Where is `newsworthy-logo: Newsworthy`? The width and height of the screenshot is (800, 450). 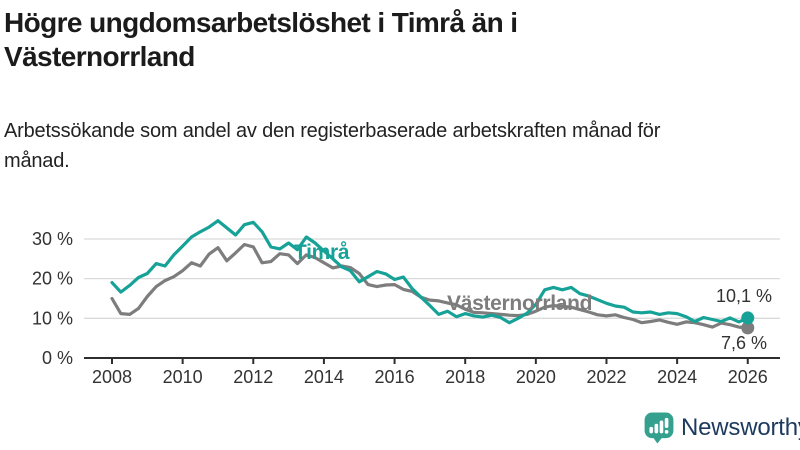
newsworthy-logo: Newsworthy is located at coordinates (722, 428).